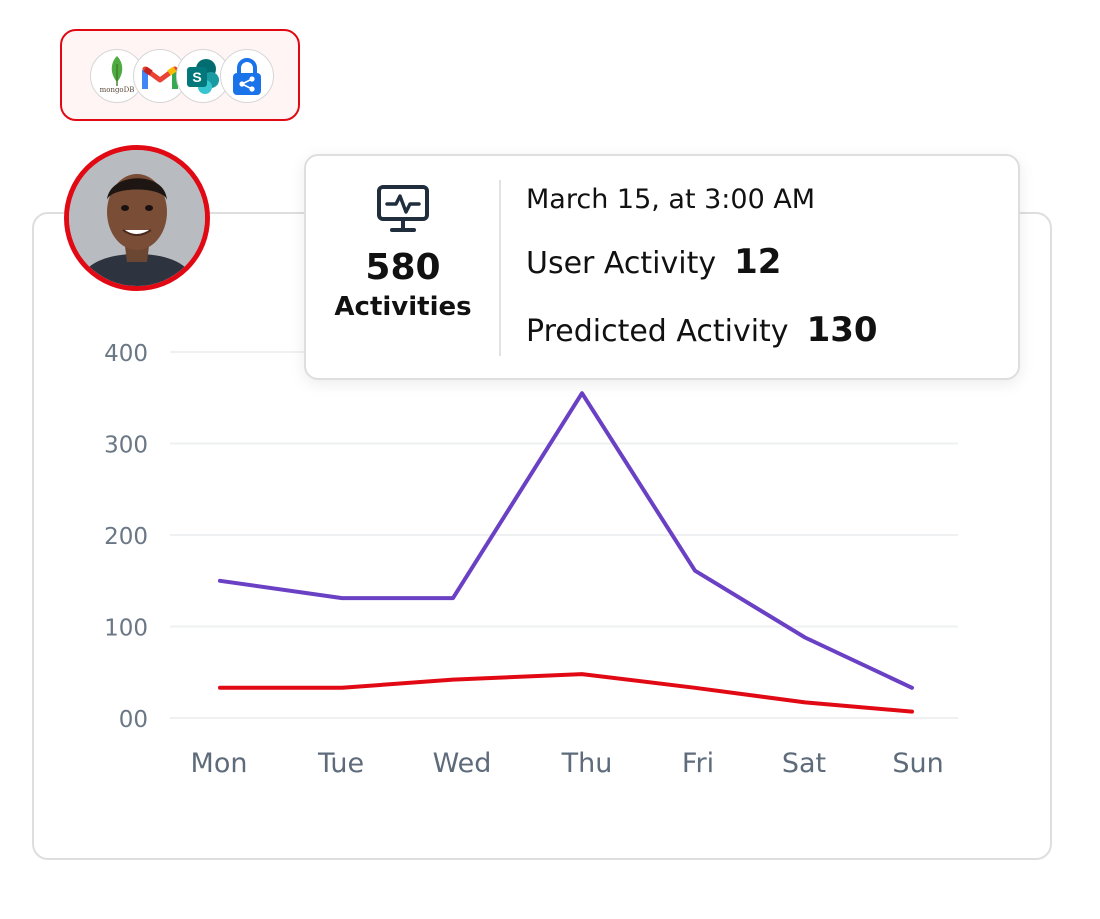 The height and width of the screenshot is (919, 1100). I want to click on mongodb-logo: mongoDB, so click(117, 76).